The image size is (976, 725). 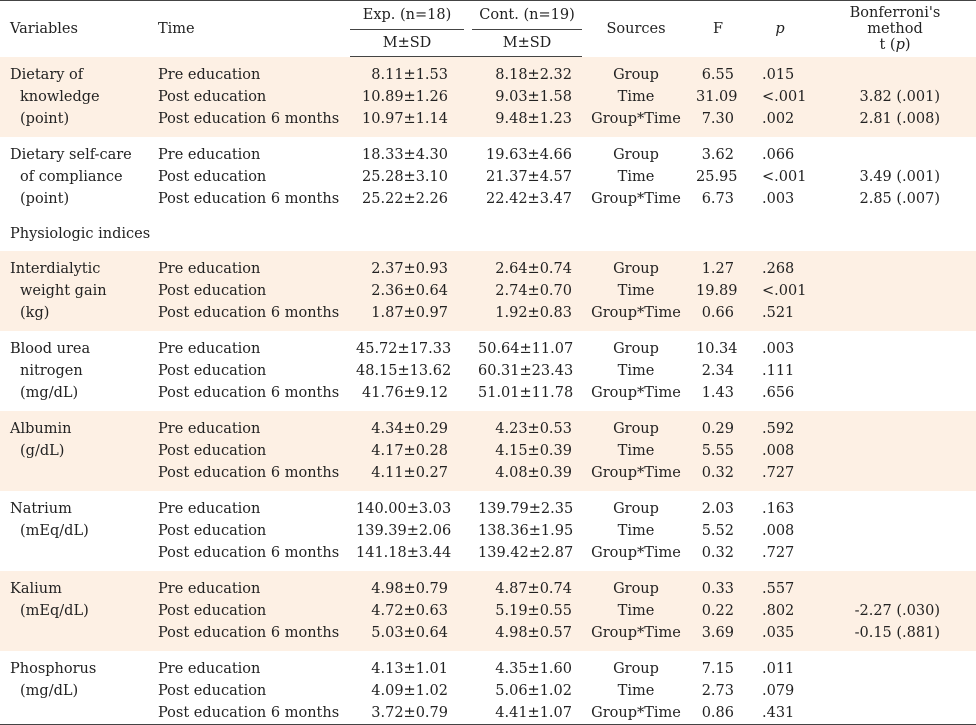 What do you see at coordinates (74, 611) in the screenshot?
I see `variable-cell: (mEq/dL)` at bounding box center [74, 611].